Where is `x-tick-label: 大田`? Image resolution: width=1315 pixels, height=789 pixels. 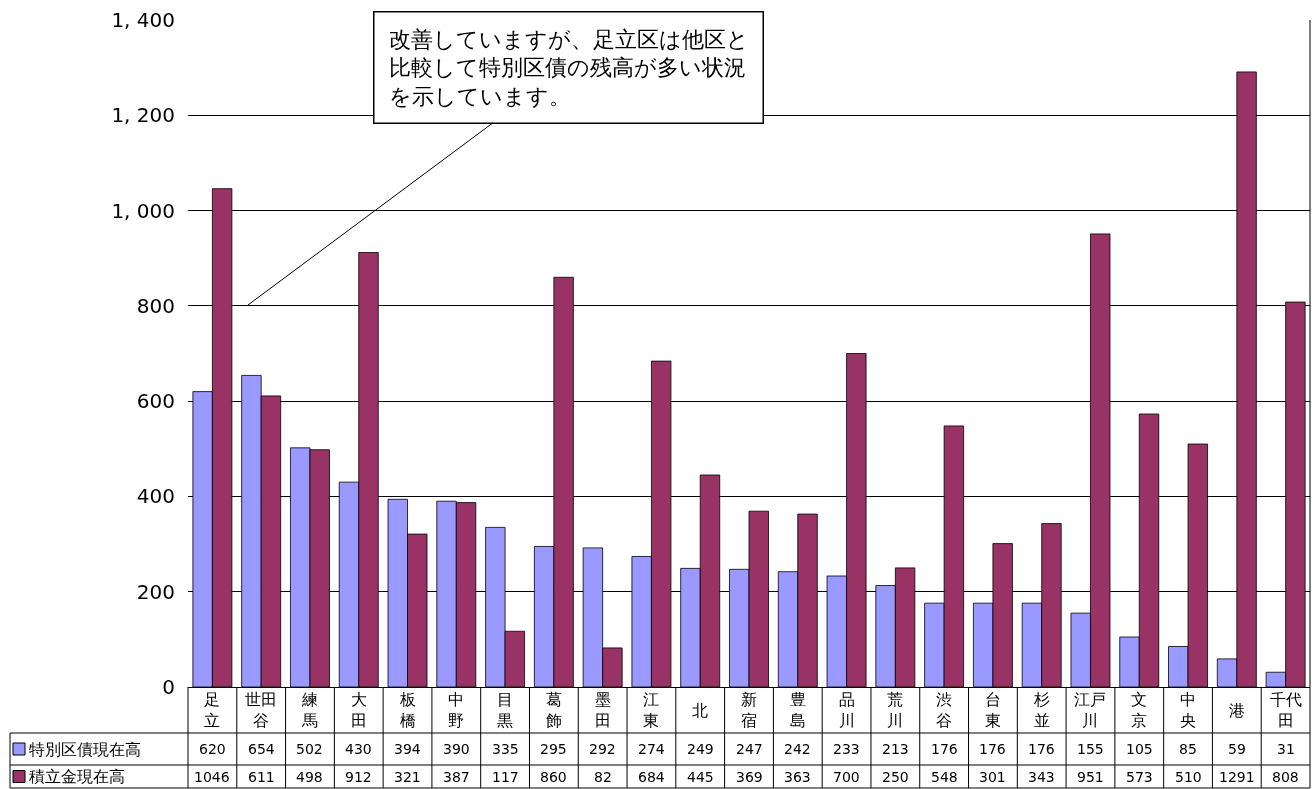
x-tick-label: 大田 is located at coordinates (359, 710).